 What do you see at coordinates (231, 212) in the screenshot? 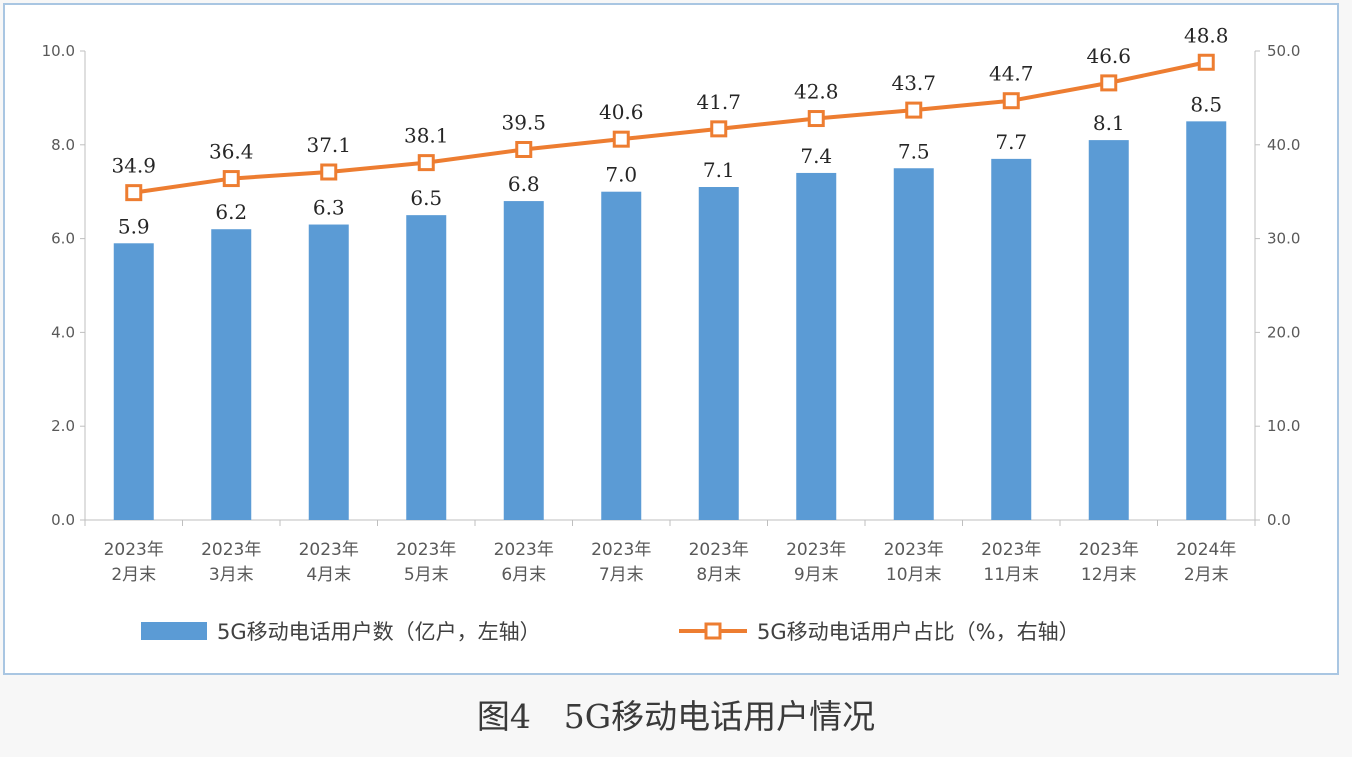
I see `bar-data-label: 6.2` at bounding box center [231, 212].